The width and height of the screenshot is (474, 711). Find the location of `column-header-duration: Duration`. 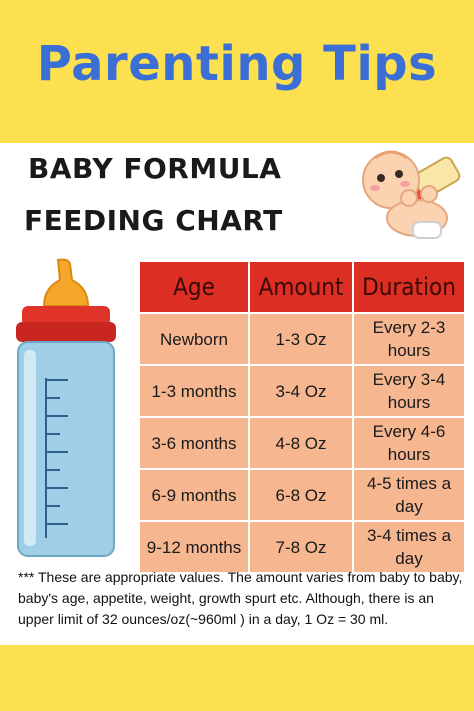

column-header-duration: Duration is located at coordinates (409, 287).